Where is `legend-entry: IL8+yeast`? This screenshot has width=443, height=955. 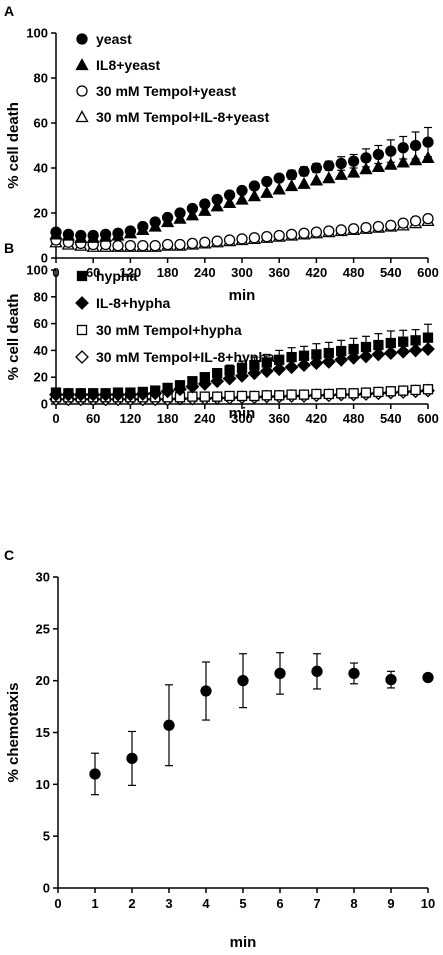 legend-entry: IL8+yeast is located at coordinates (128, 65).